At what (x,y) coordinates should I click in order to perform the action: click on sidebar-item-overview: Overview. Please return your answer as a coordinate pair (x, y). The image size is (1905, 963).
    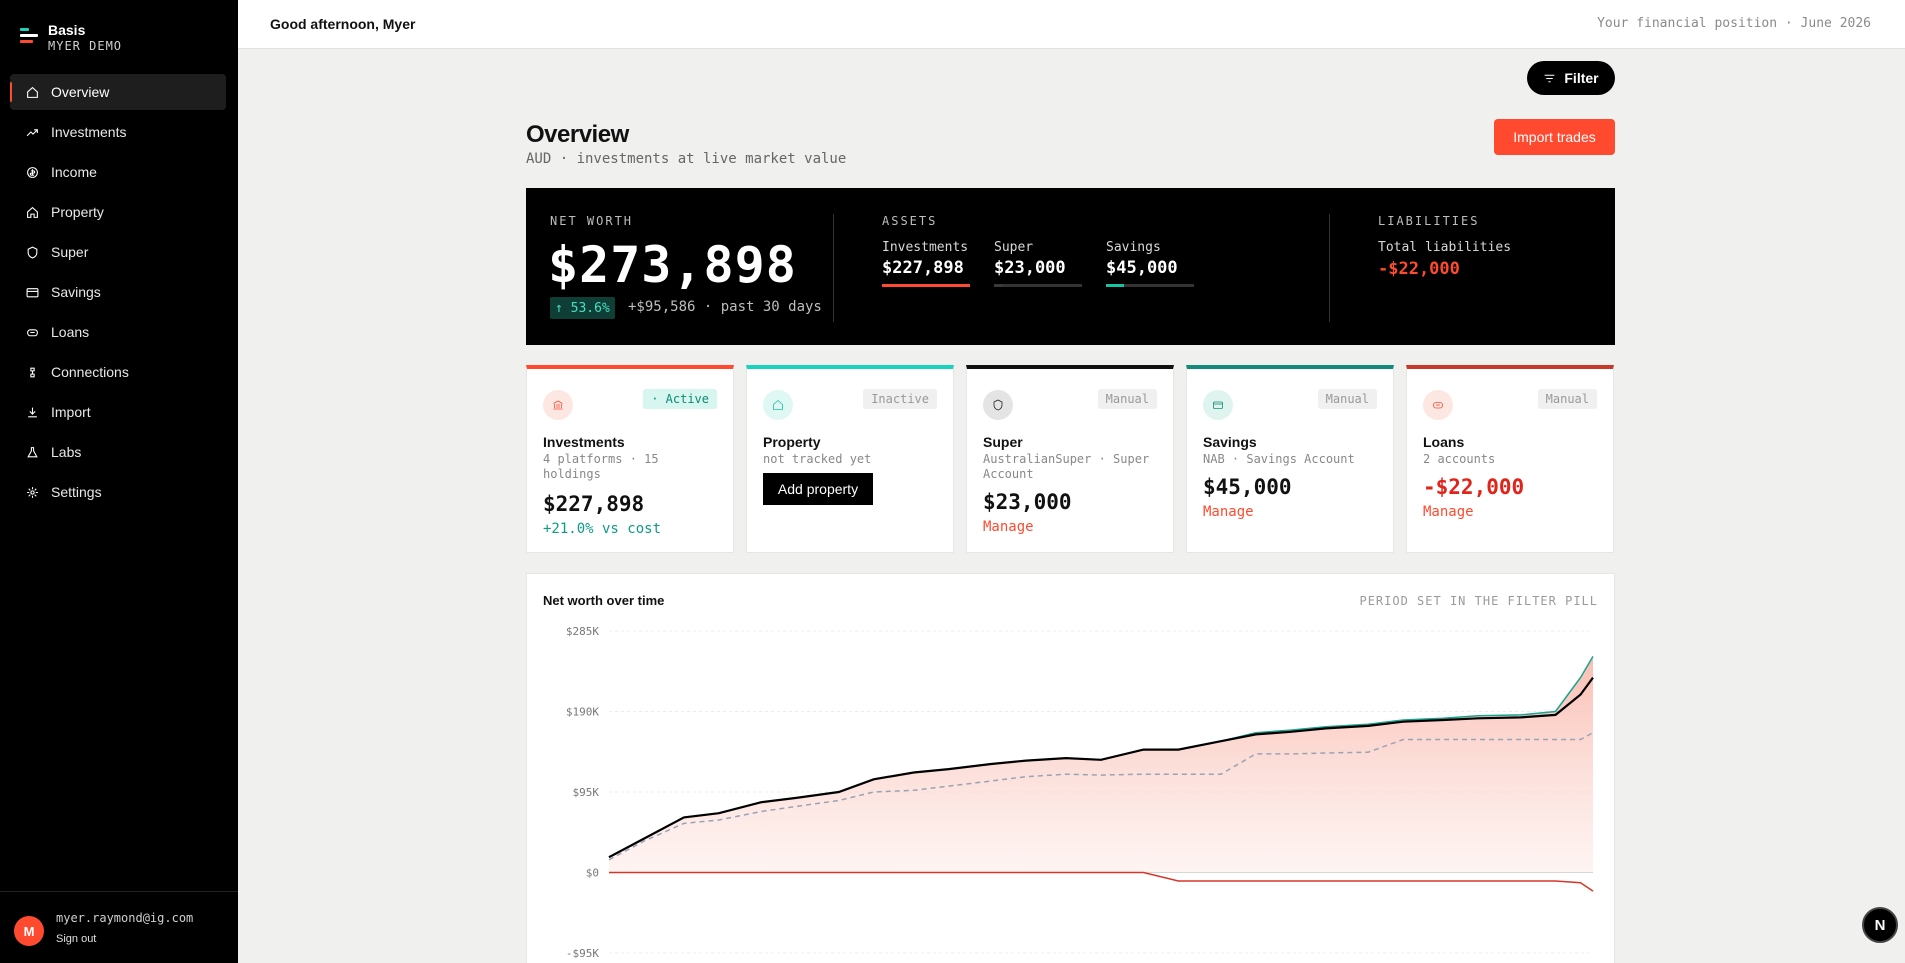
    Looking at the image, I should click on (118, 92).